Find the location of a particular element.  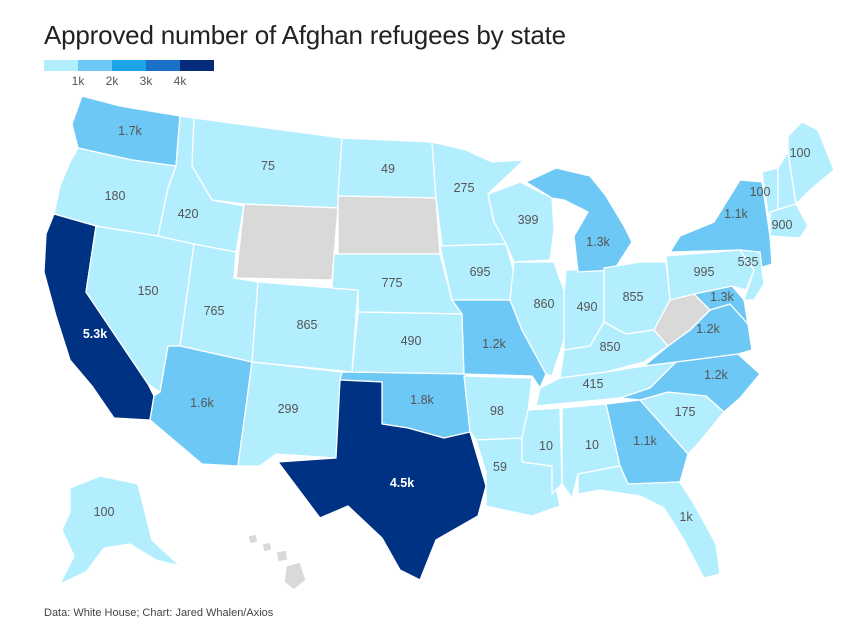

label-ny: 1.1k is located at coordinates (736, 214).